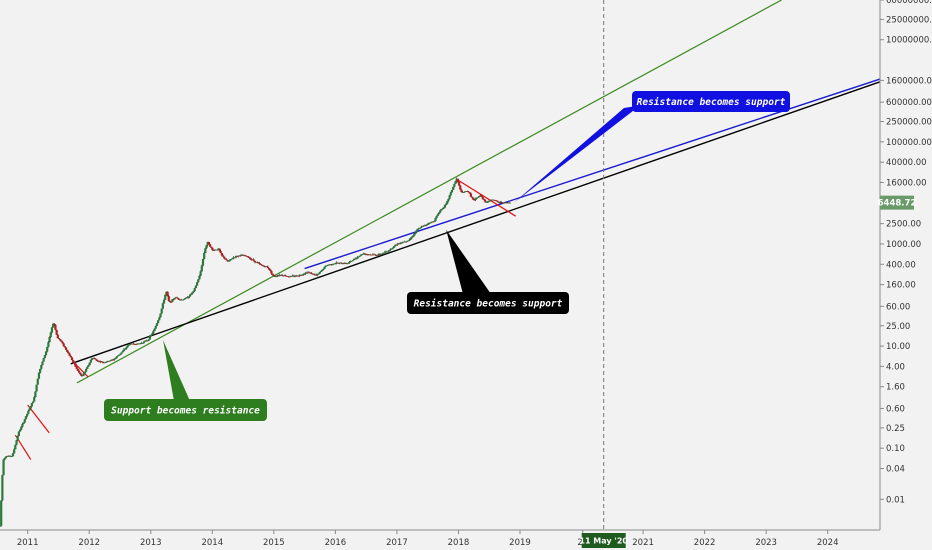 The image size is (932, 550). I want to click on y-axis-background, so click(906, 275).